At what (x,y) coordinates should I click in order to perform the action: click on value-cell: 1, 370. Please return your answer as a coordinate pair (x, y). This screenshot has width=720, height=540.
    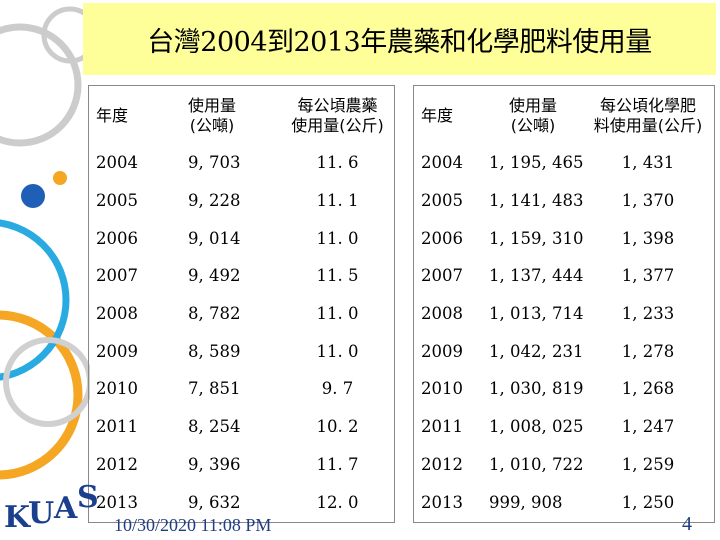
    Looking at the image, I should click on (648, 201).